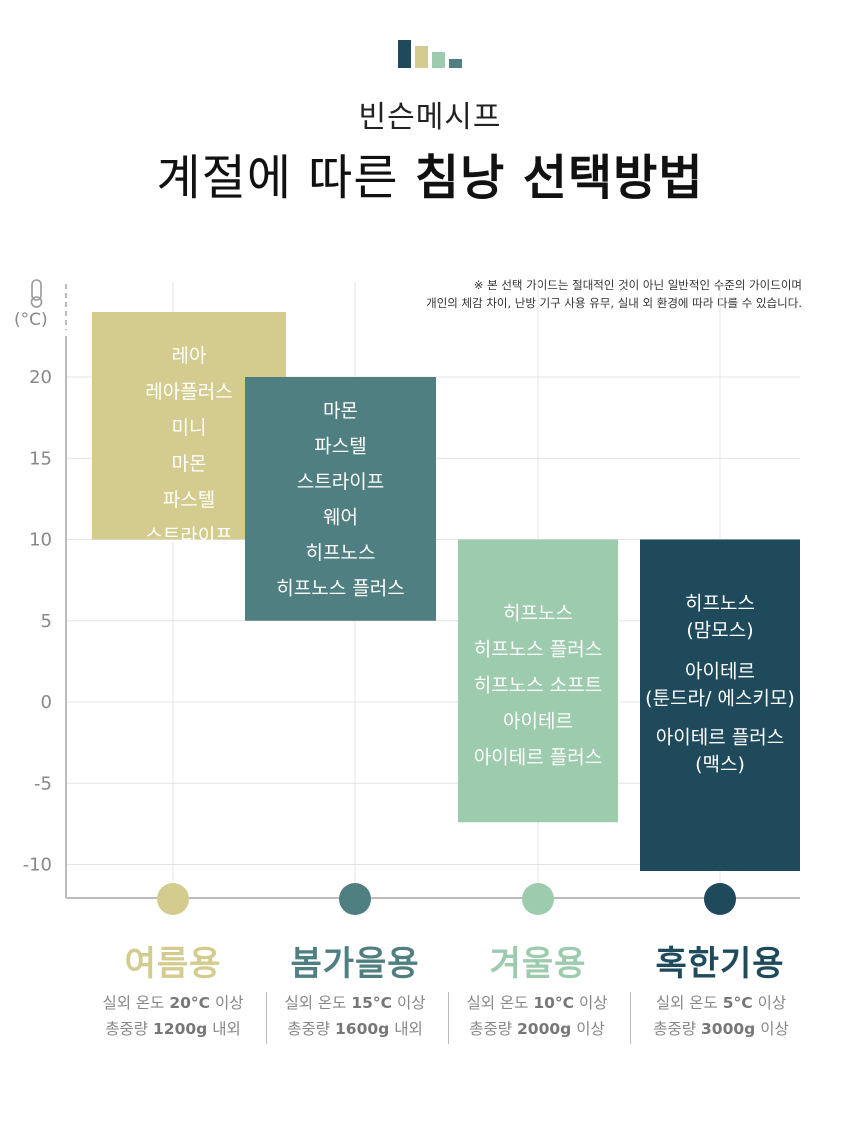 This screenshot has width=860, height=1126. Describe the element at coordinates (189, 356) in the screenshot. I see `product-label: 레아` at that location.